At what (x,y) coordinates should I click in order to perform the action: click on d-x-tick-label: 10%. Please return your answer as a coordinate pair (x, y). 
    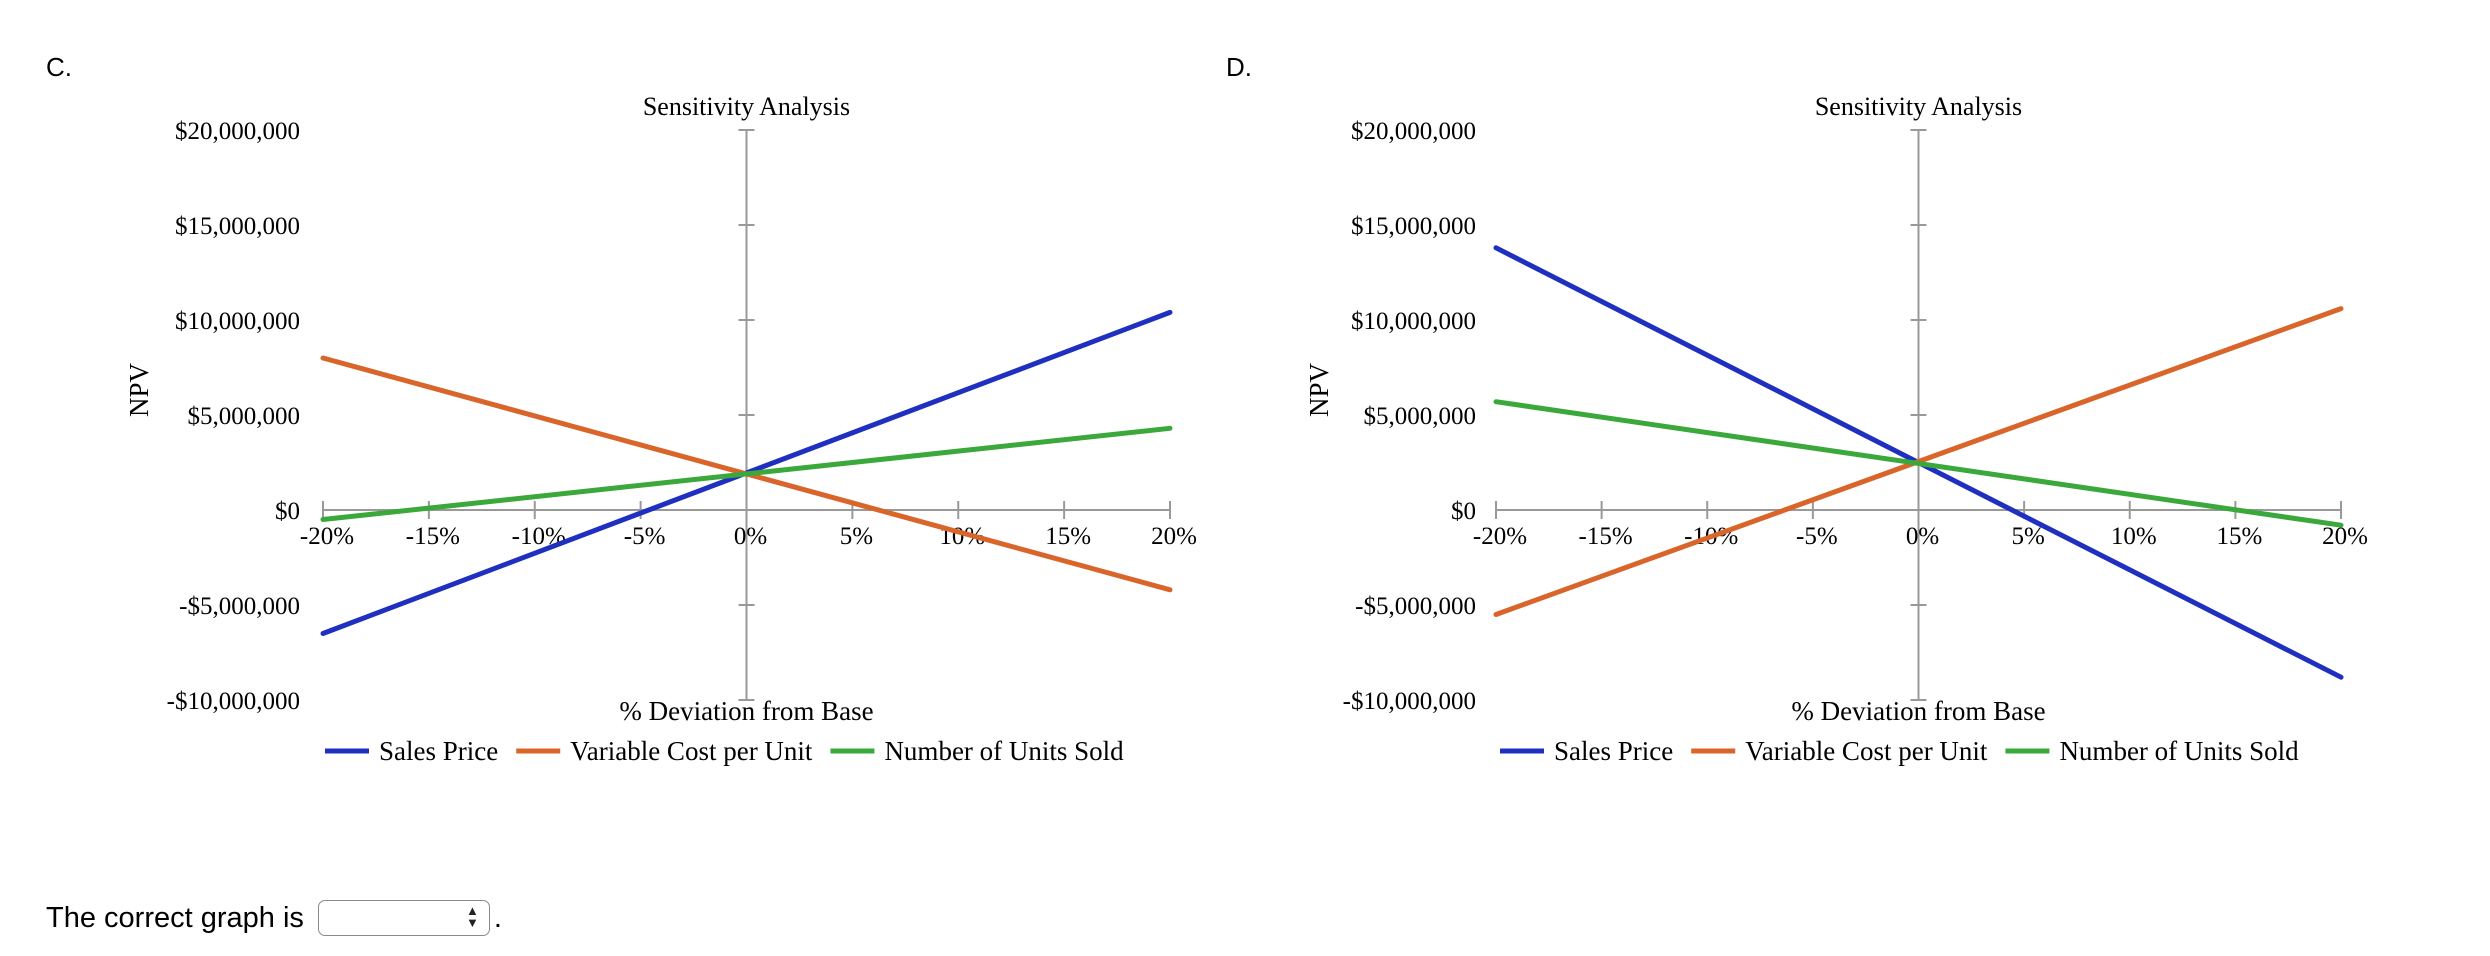
    Looking at the image, I should click on (2134, 536).